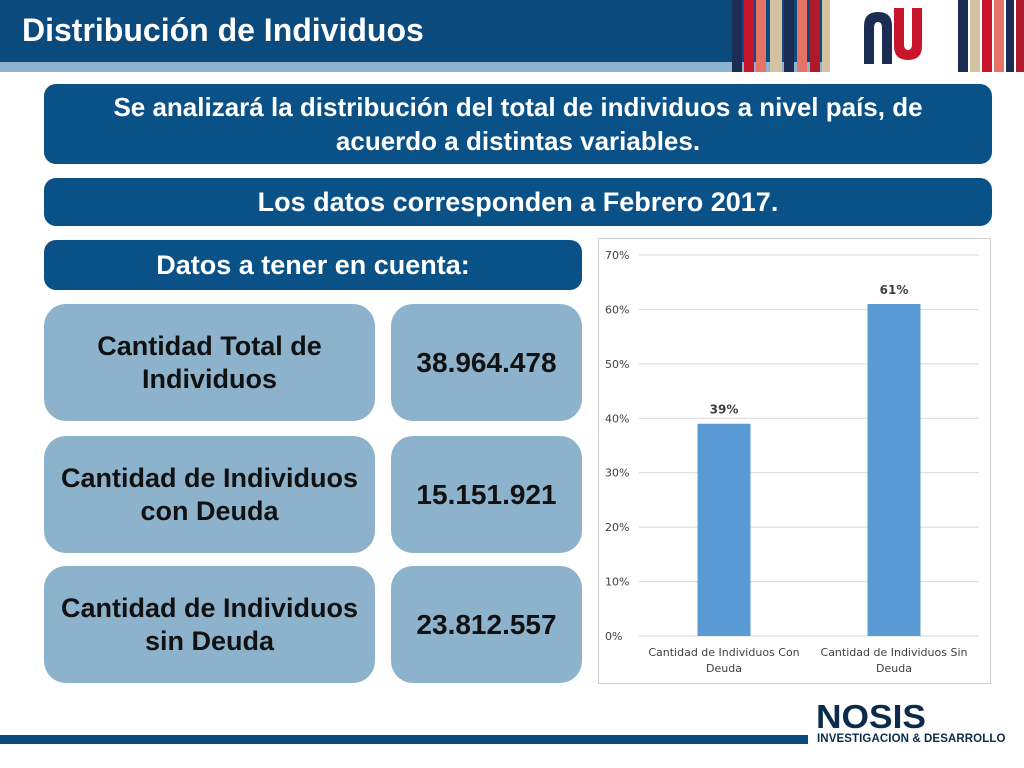  I want to click on y-tick-label: 30%, so click(617, 473).